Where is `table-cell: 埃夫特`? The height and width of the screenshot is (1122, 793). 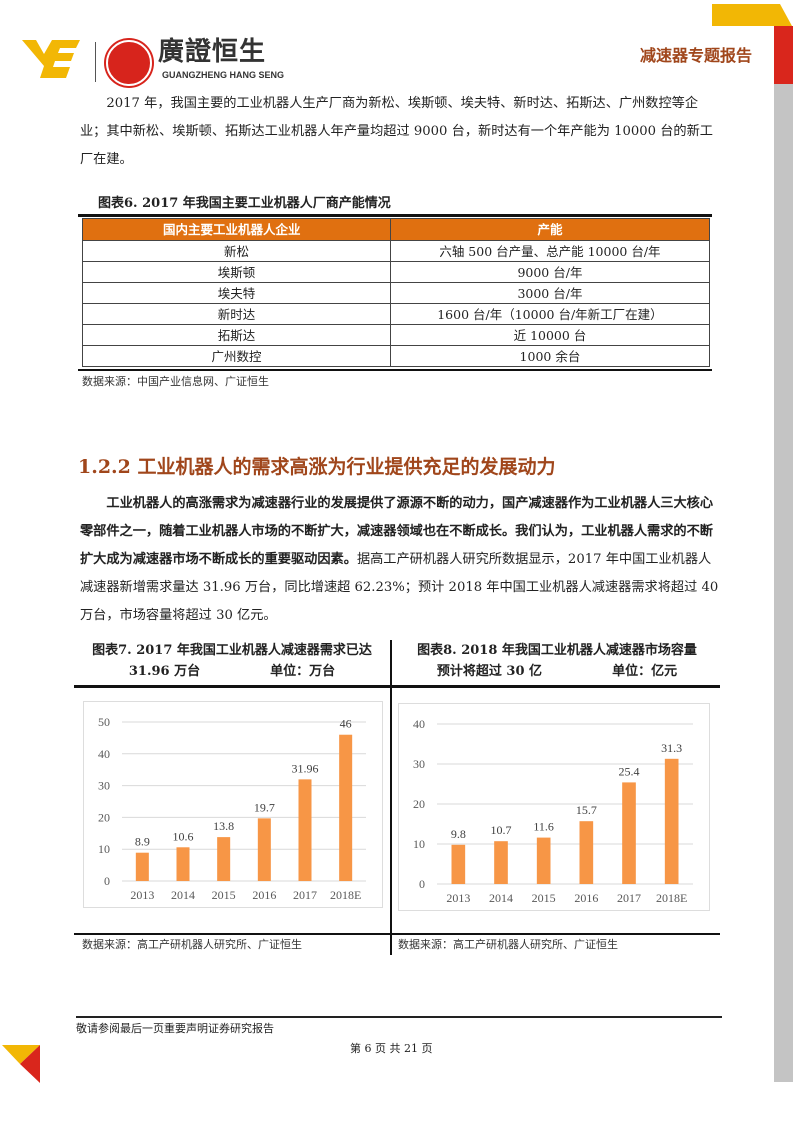 table-cell: 埃夫特 is located at coordinates (236, 293).